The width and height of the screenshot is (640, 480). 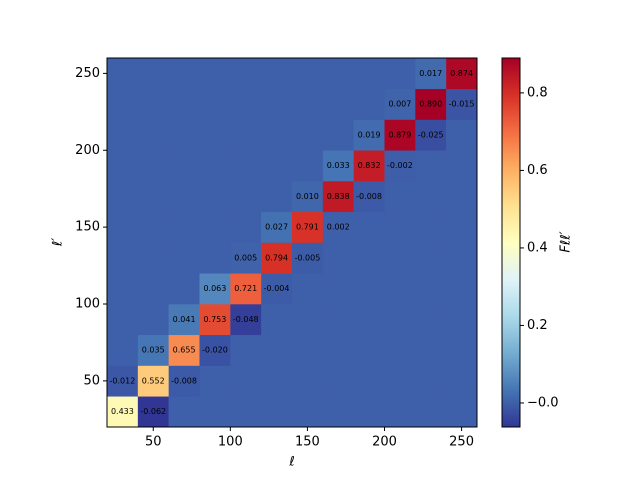 I want to click on cell-label: 0.721, so click(x=245, y=288).